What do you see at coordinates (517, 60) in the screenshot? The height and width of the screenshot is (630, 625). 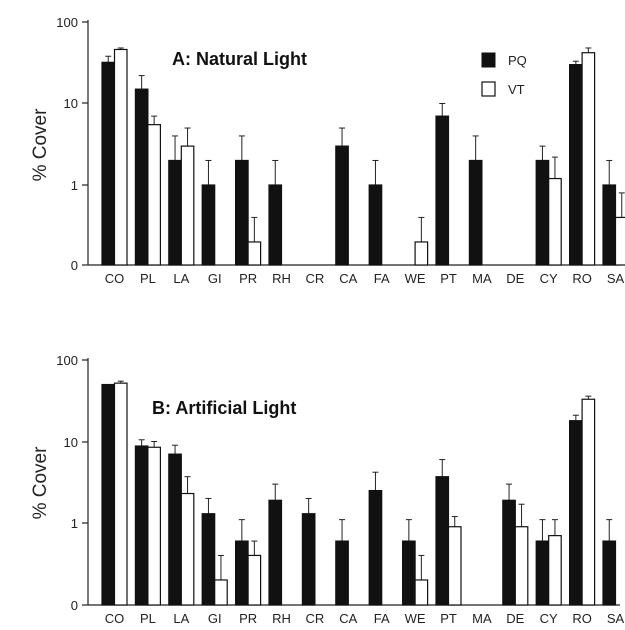 I see `legend-label-pq: PQ` at bounding box center [517, 60].